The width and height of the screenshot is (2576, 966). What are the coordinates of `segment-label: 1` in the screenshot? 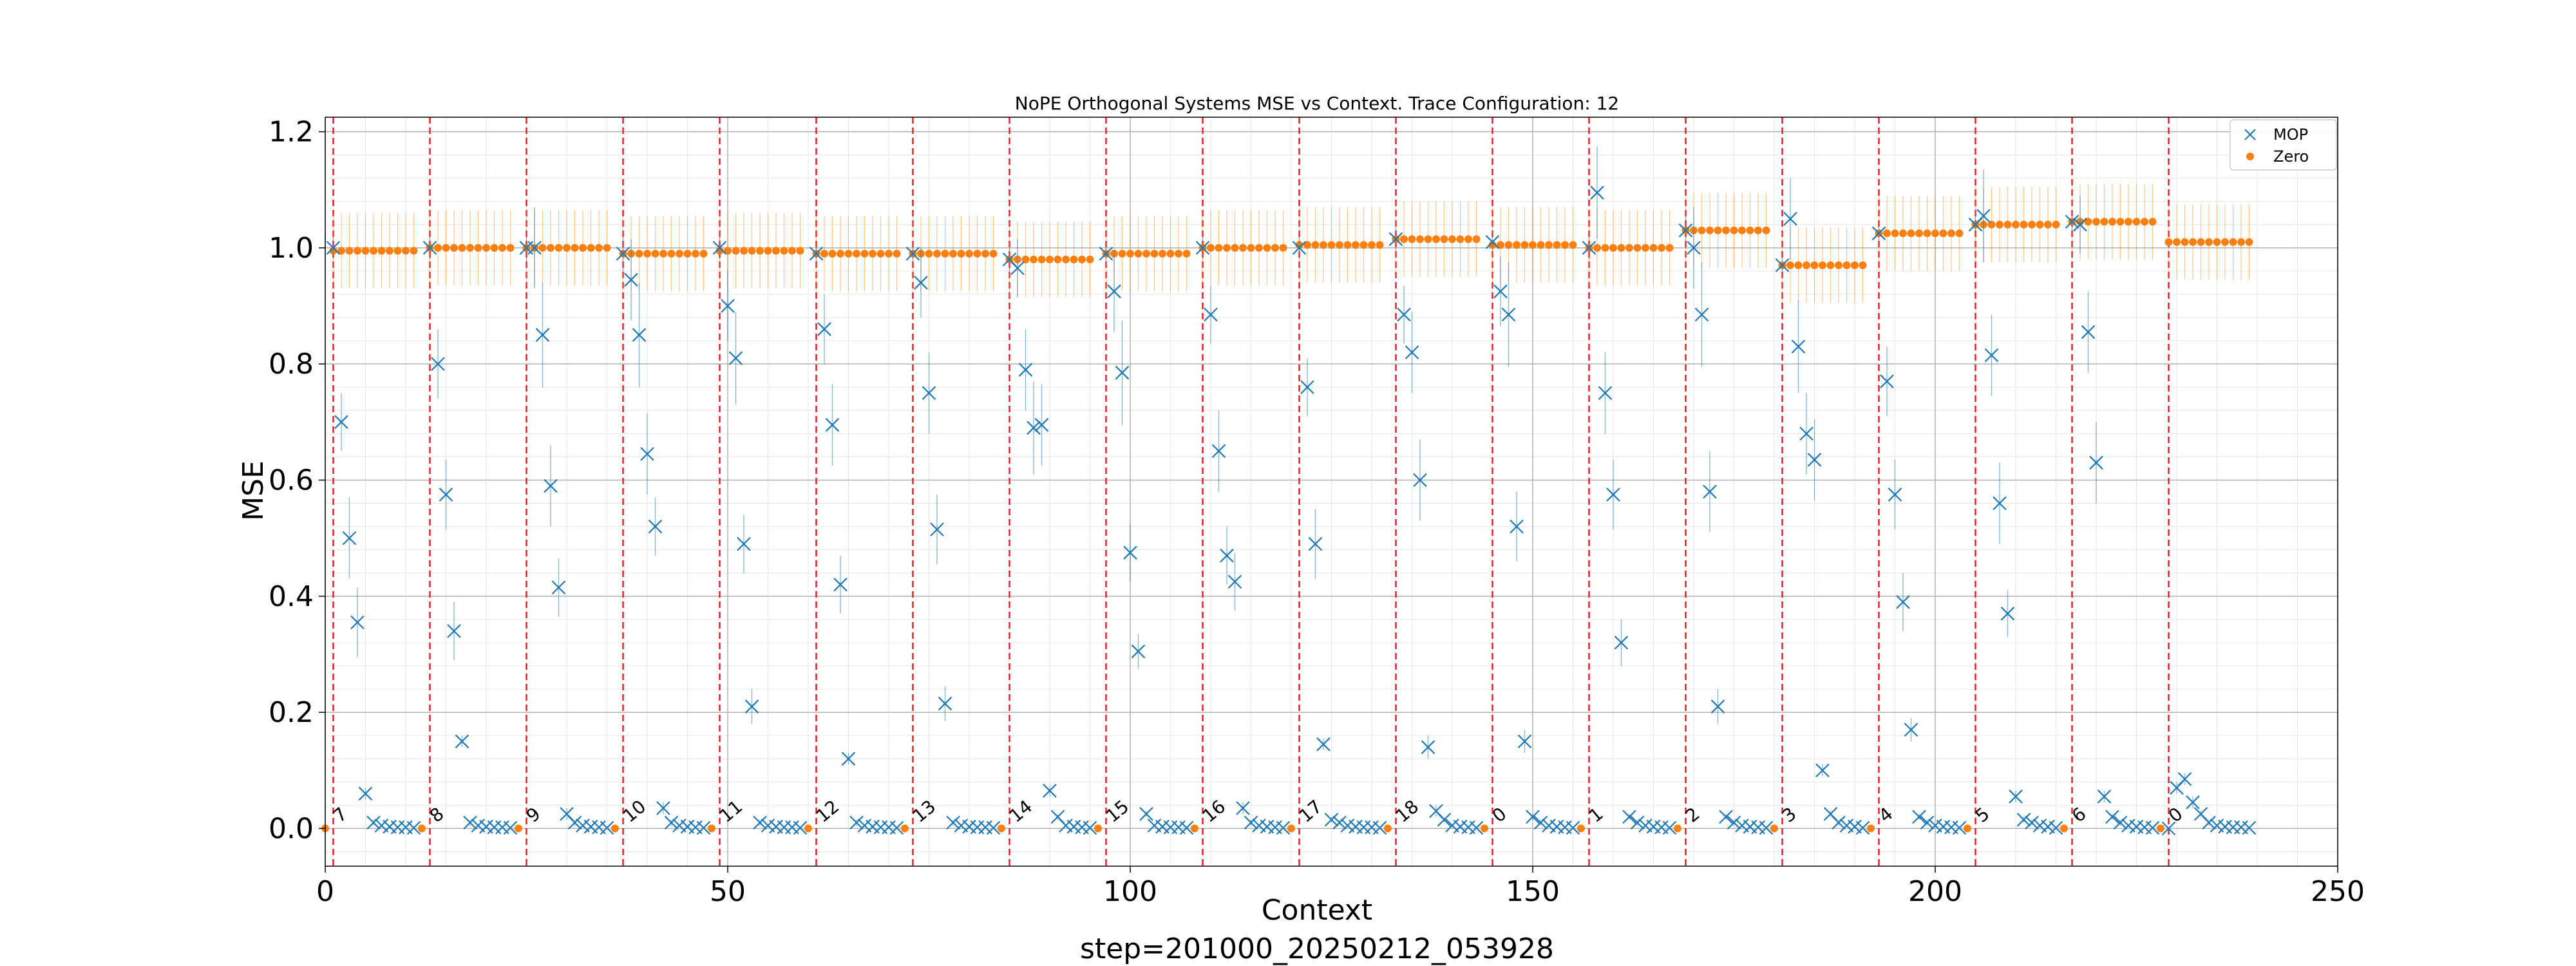 It's located at (1596, 815).